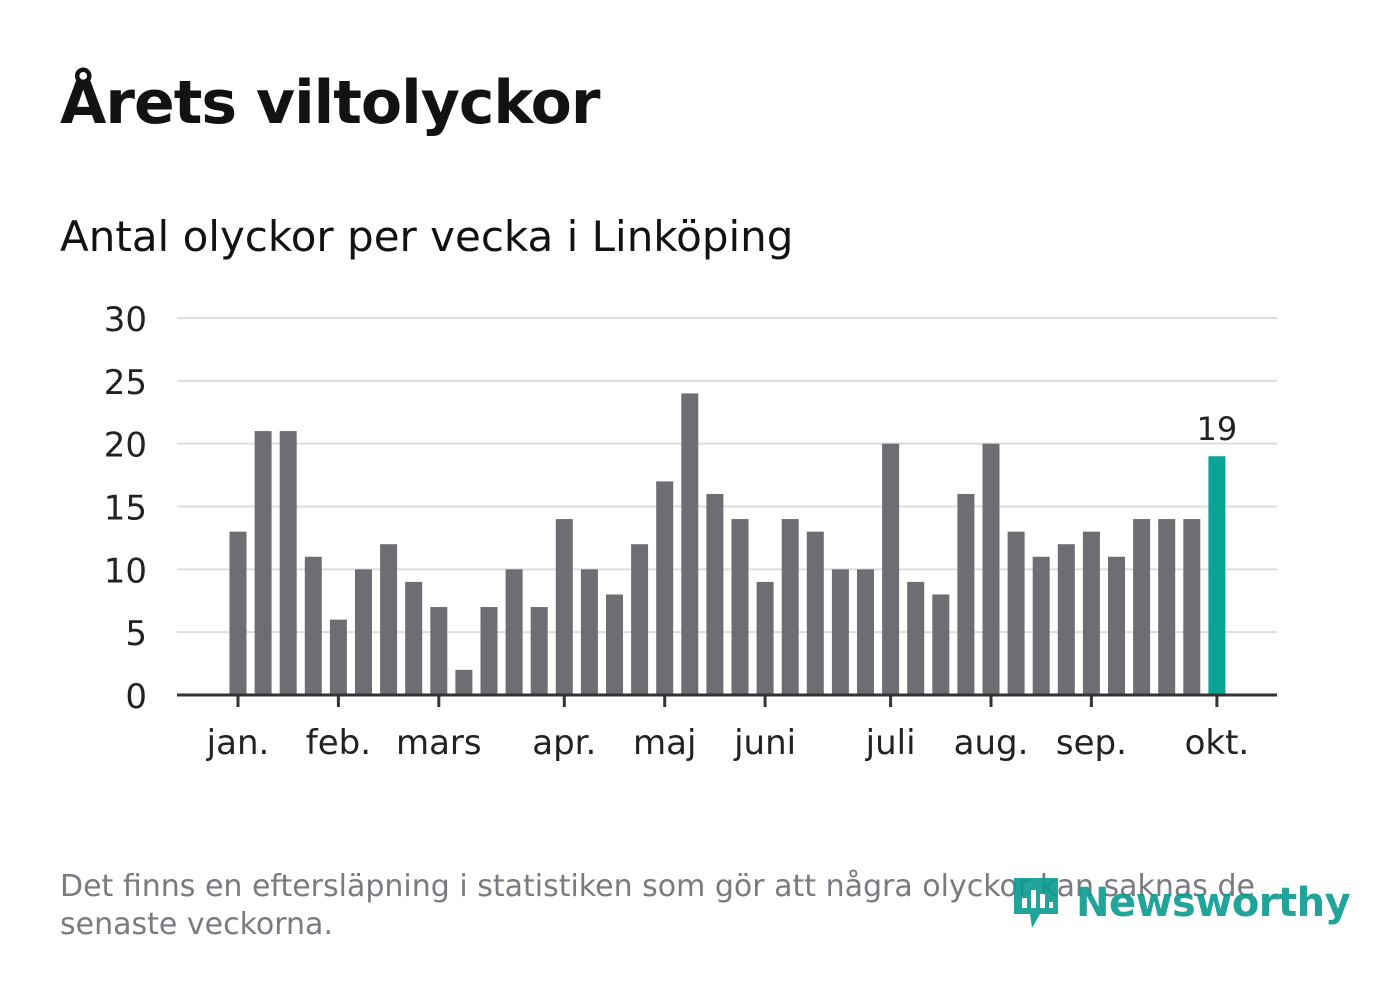 The height and width of the screenshot is (999, 1382). What do you see at coordinates (338, 743) in the screenshot?
I see `x-tick-label: feb.` at bounding box center [338, 743].